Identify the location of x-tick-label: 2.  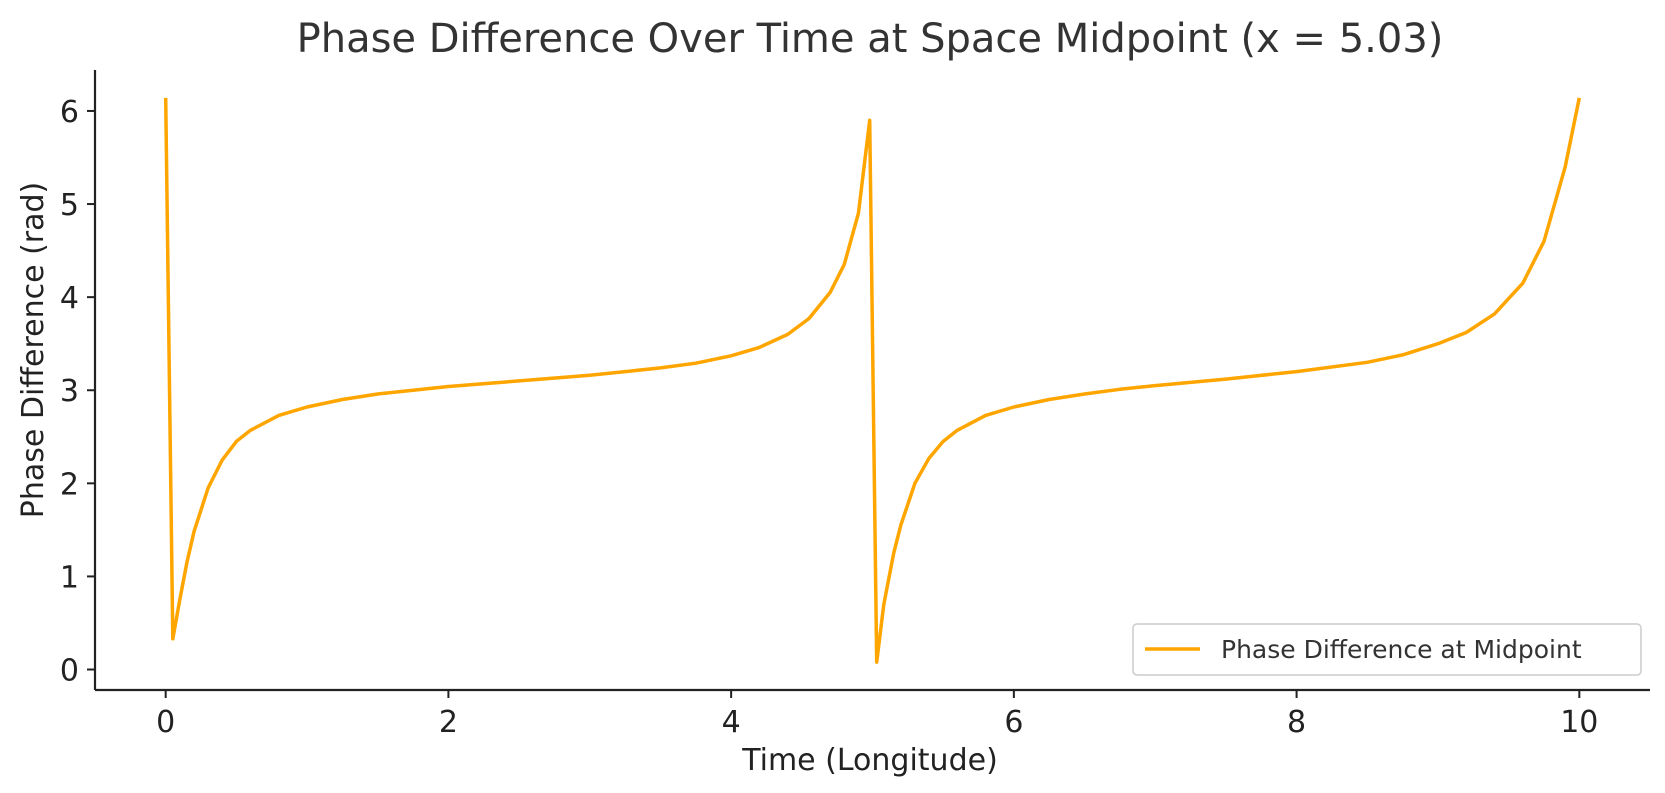
(448, 722).